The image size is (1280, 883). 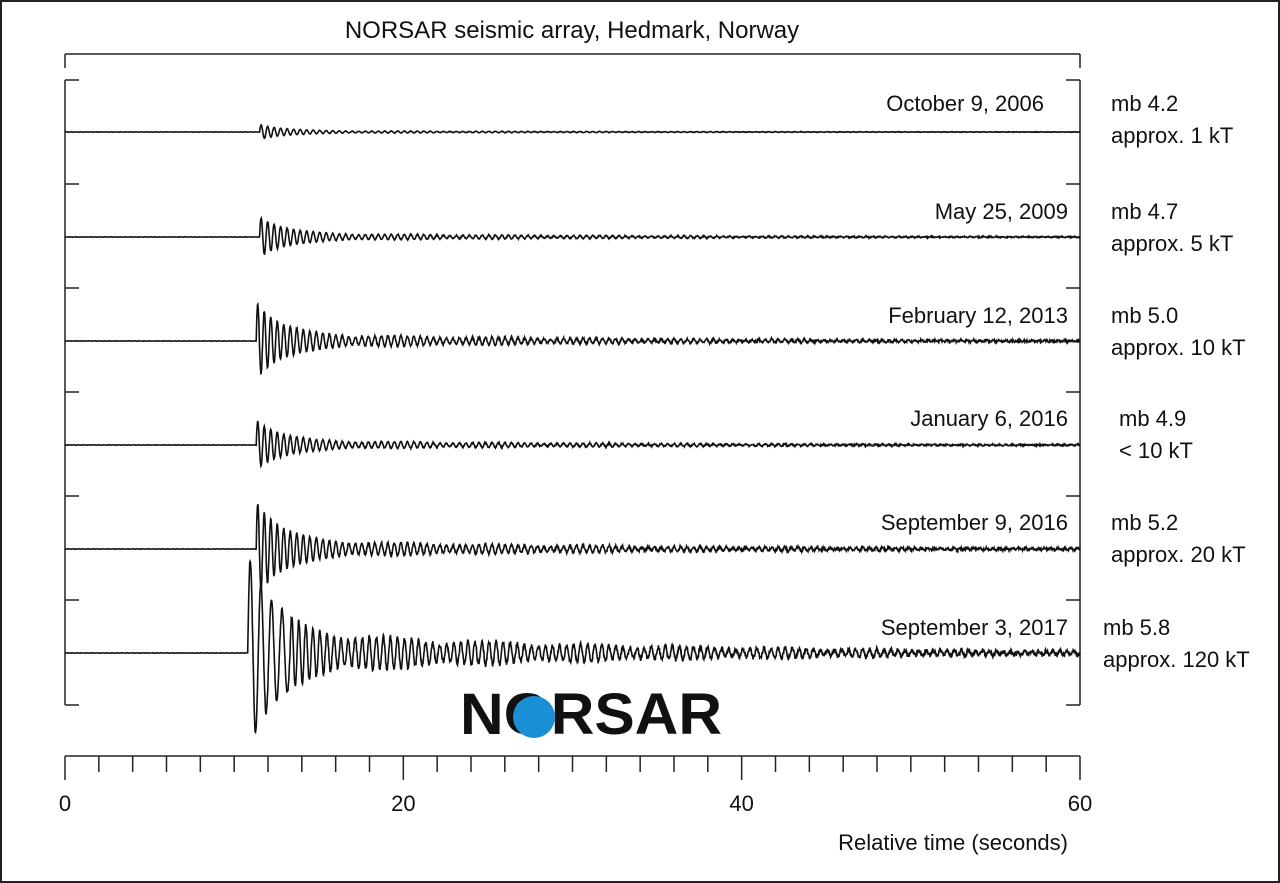 What do you see at coordinates (1156, 450) in the screenshot?
I see `trace-yield-label: < 10 kT` at bounding box center [1156, 450].